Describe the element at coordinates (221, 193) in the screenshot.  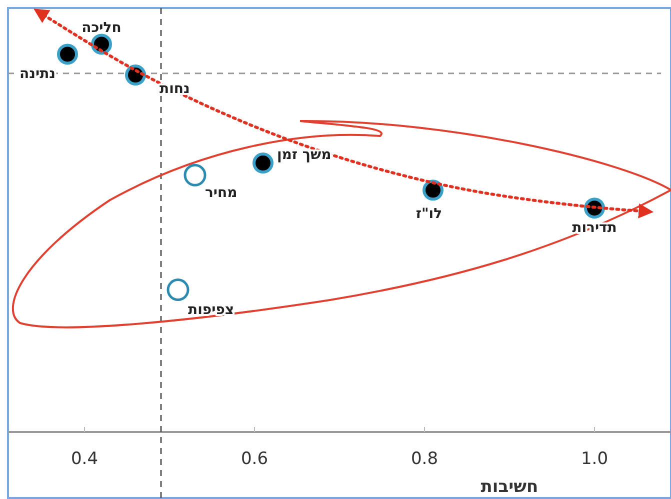
I see `annotation: מחיר` at that location.